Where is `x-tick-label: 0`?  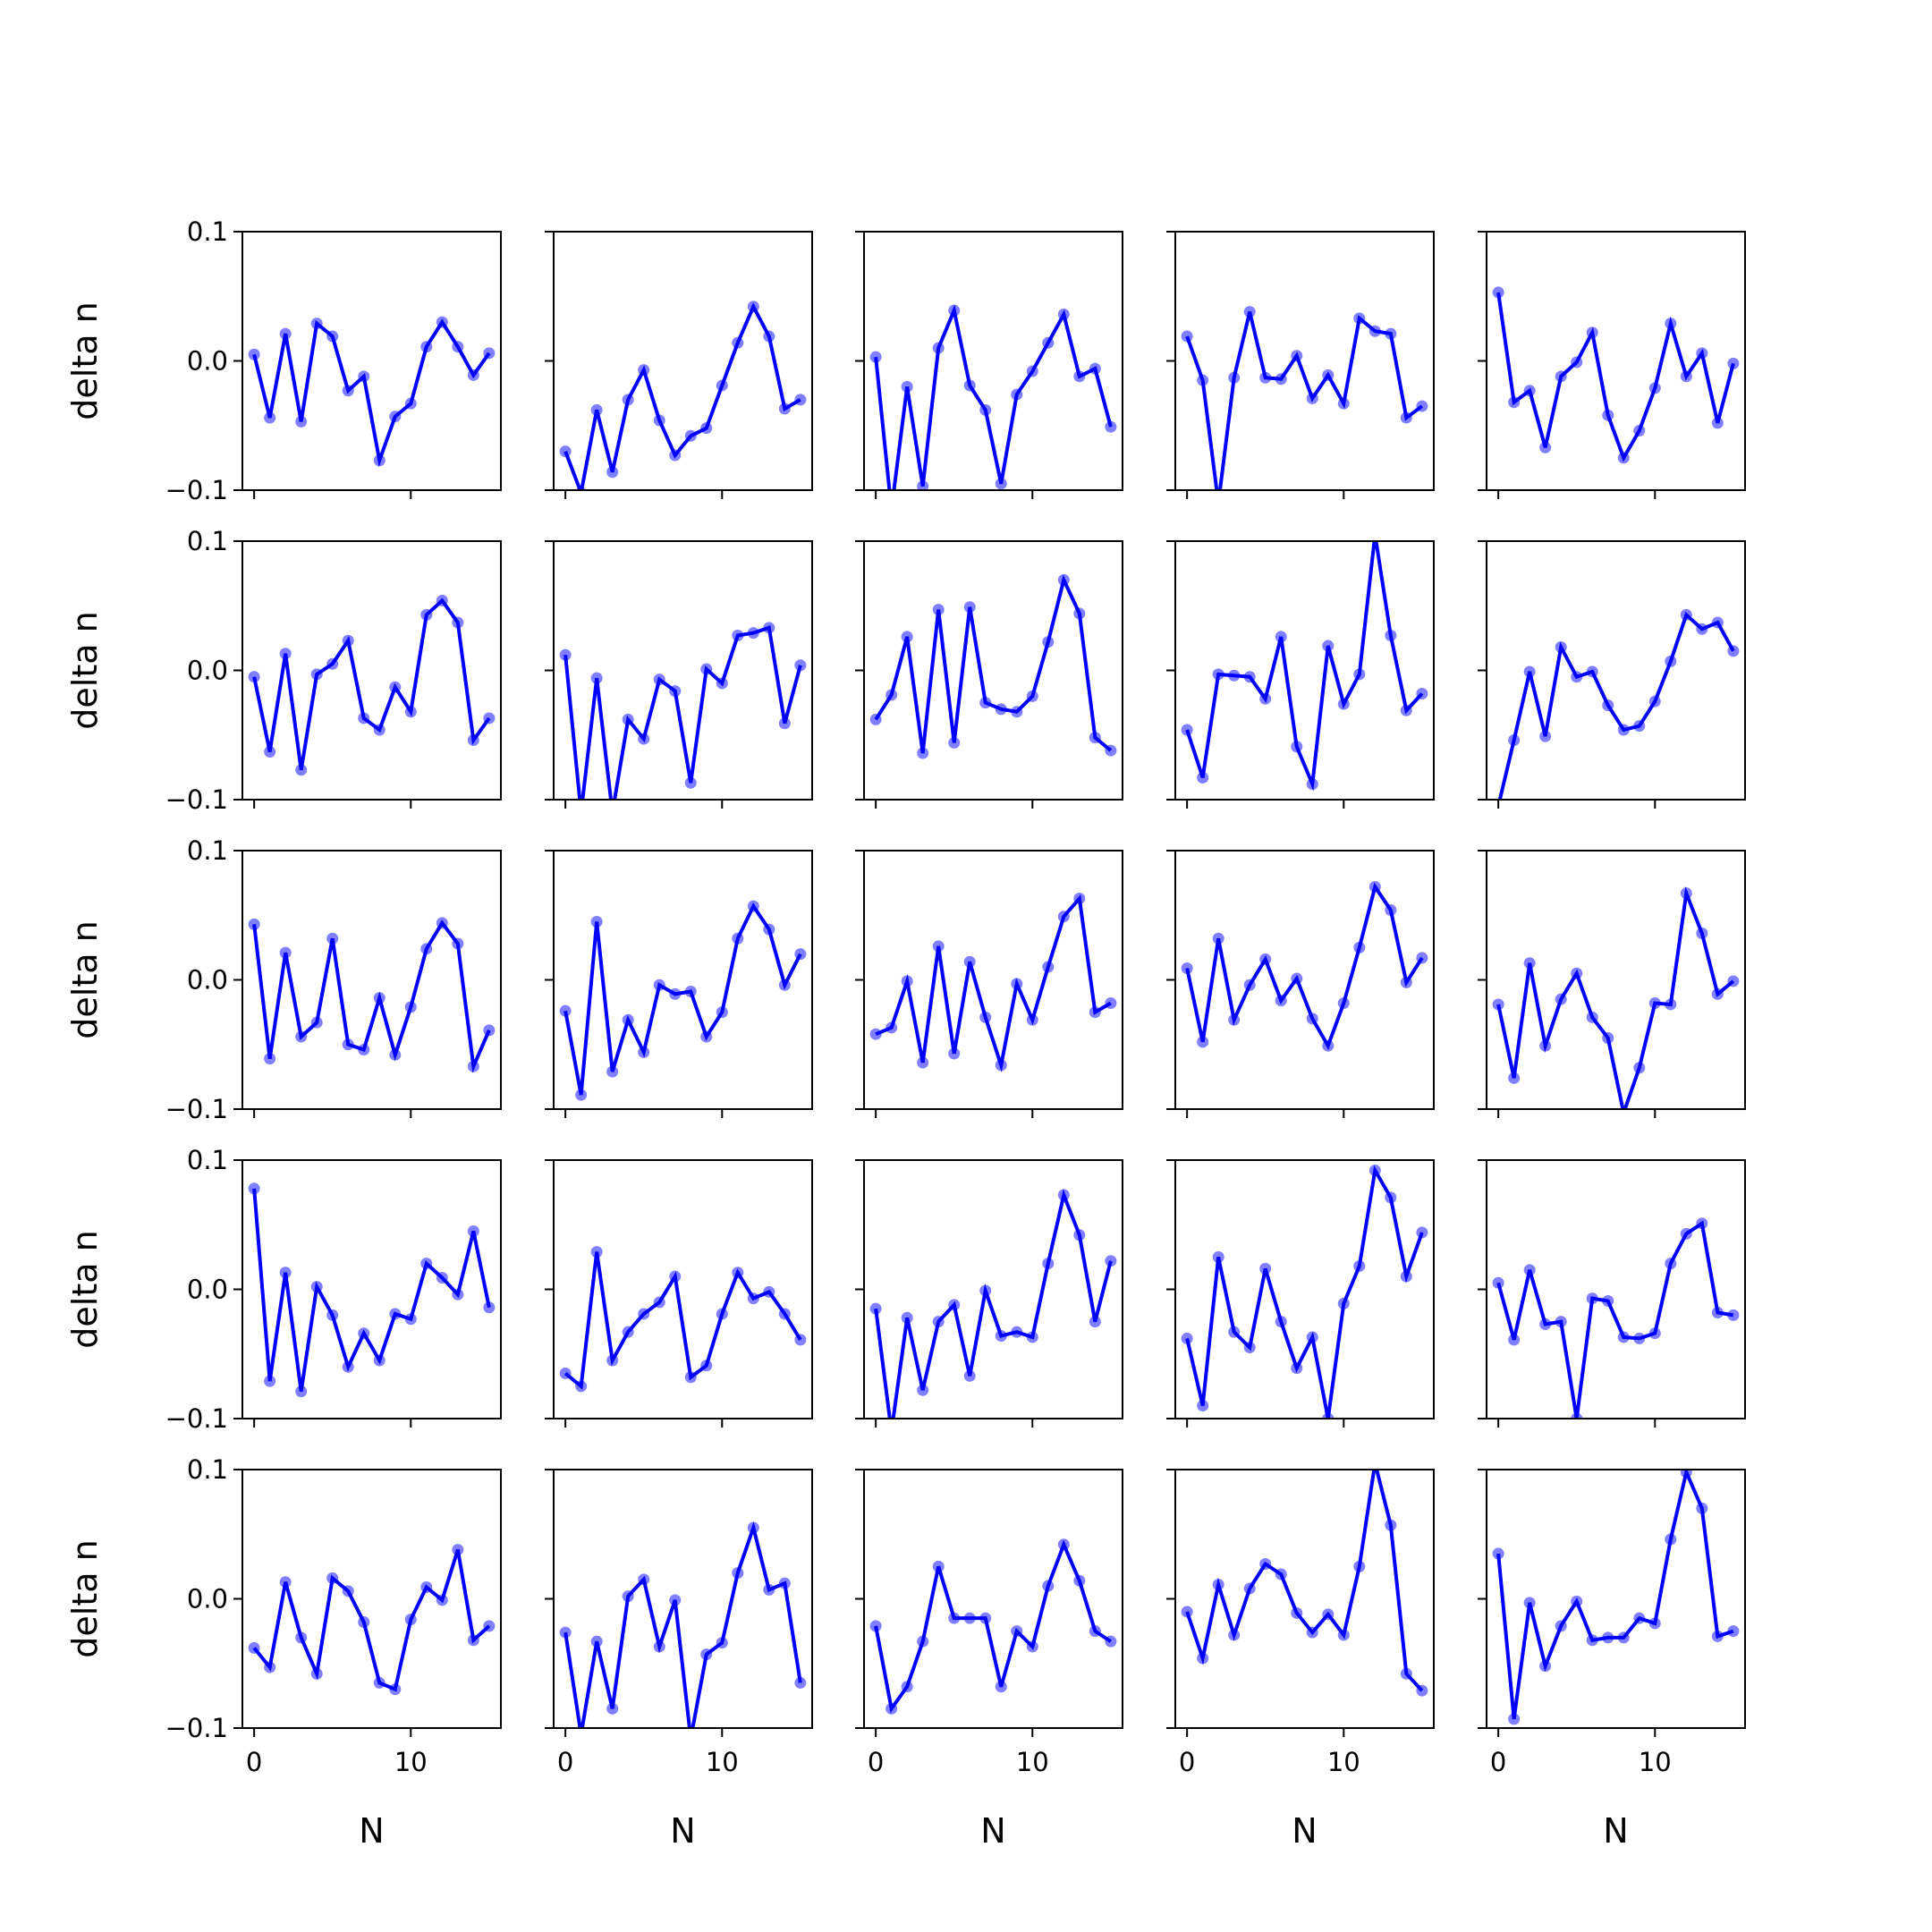
x-tick-label: 0 is located at coordinates (1498, 1762).